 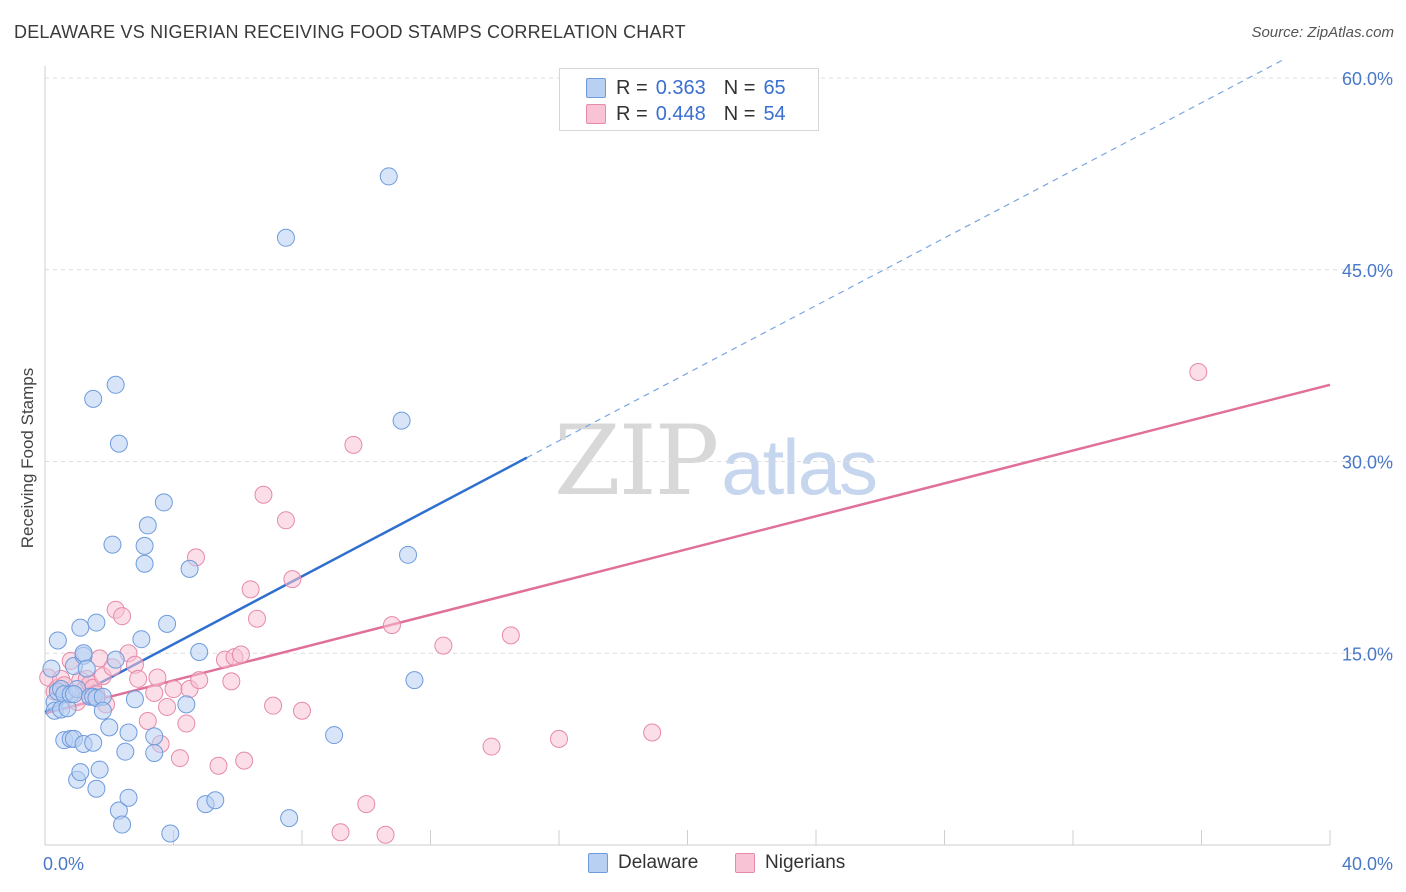 What do you see at coordinates (680, 87) in the screenshot?
I see `legend-r-value: 0.363` at bounding box center [680, 87].